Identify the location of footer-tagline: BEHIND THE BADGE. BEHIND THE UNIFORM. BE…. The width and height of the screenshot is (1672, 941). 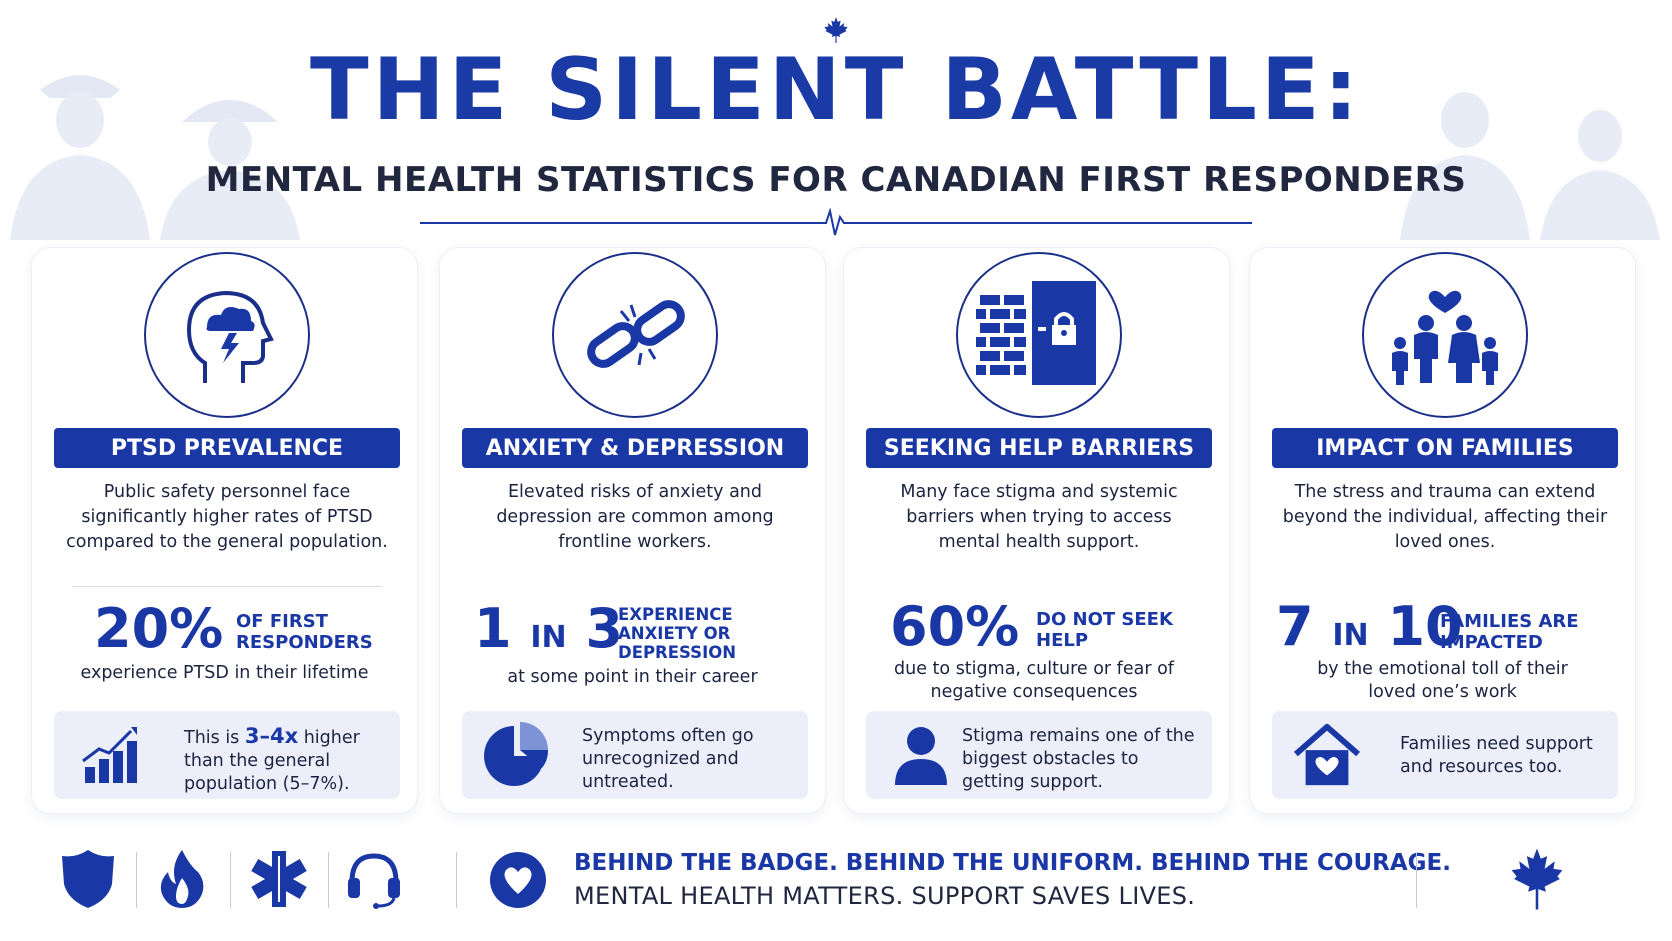
(1012, 863).